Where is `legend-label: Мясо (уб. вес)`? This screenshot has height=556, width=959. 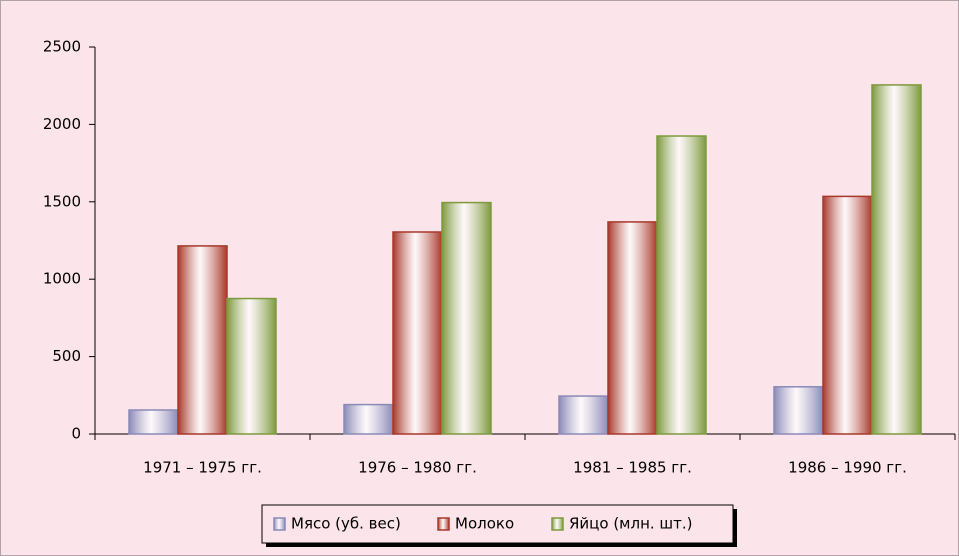 legend-label: Мясо (уб. вес) is located at coordinates (346, 524).